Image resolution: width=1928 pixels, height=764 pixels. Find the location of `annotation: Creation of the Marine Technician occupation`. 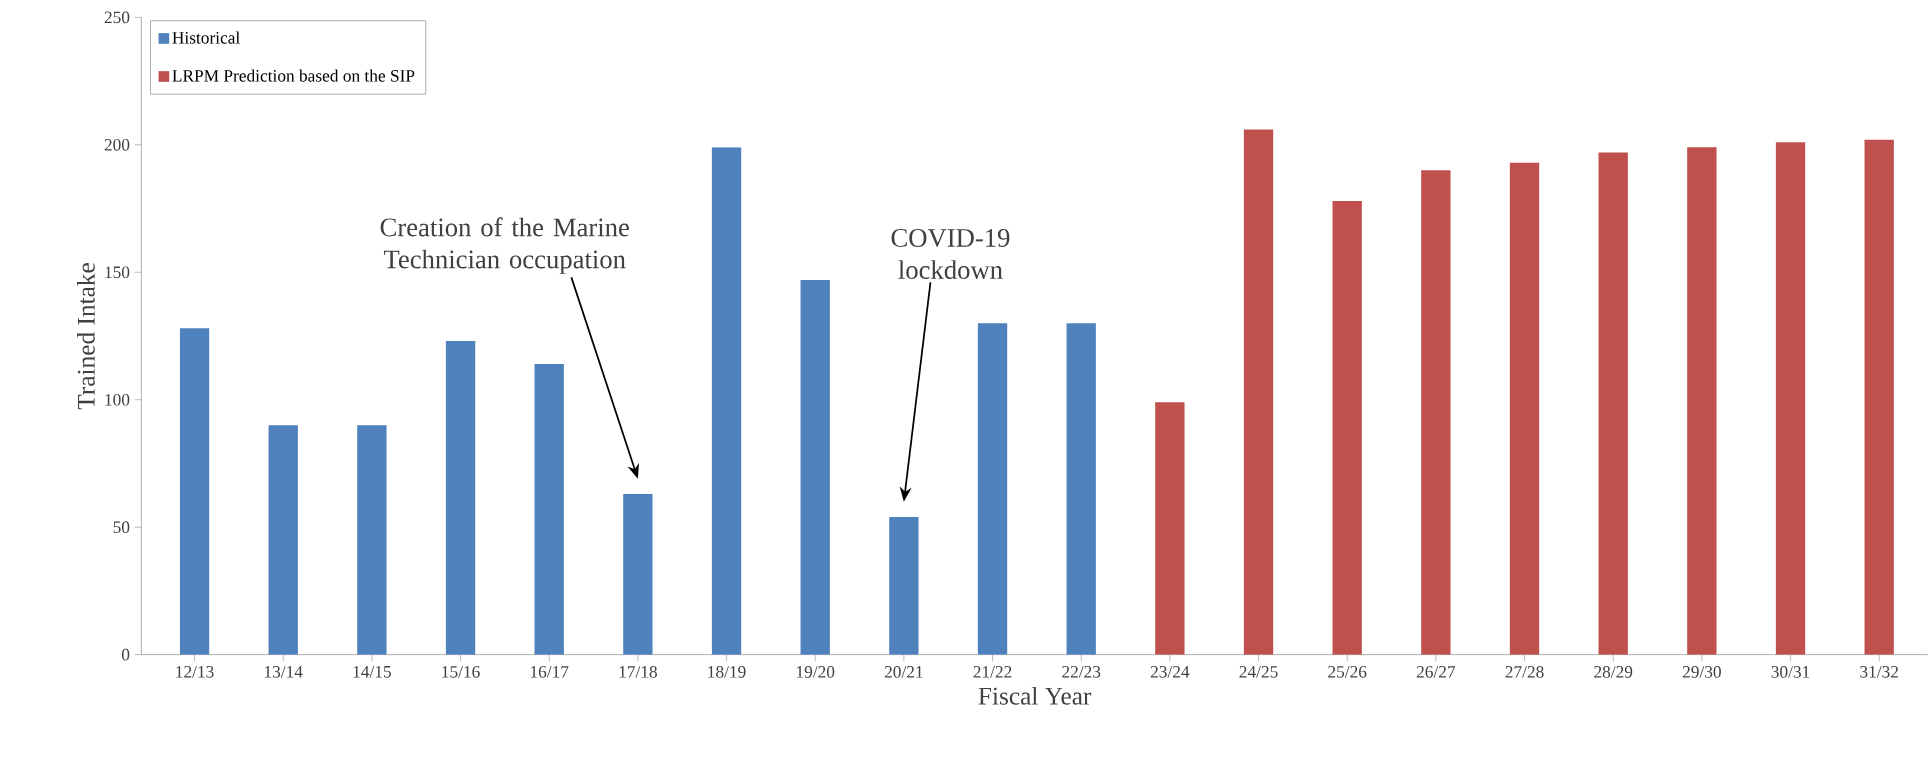

annotation: Creation of the Marine Technician occupation is located at coordinates (504, 245).